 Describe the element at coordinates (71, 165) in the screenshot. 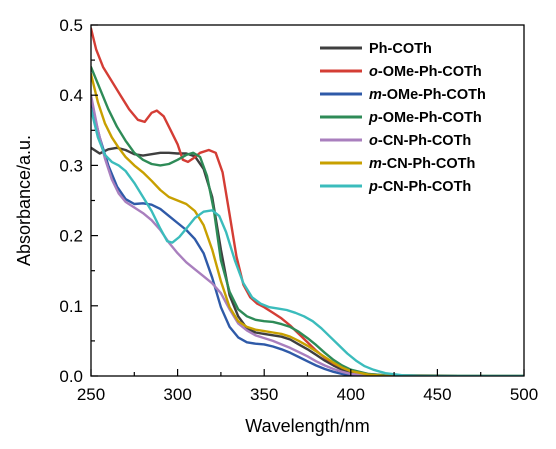

I see `y-tick-label: 0.3` at that location.